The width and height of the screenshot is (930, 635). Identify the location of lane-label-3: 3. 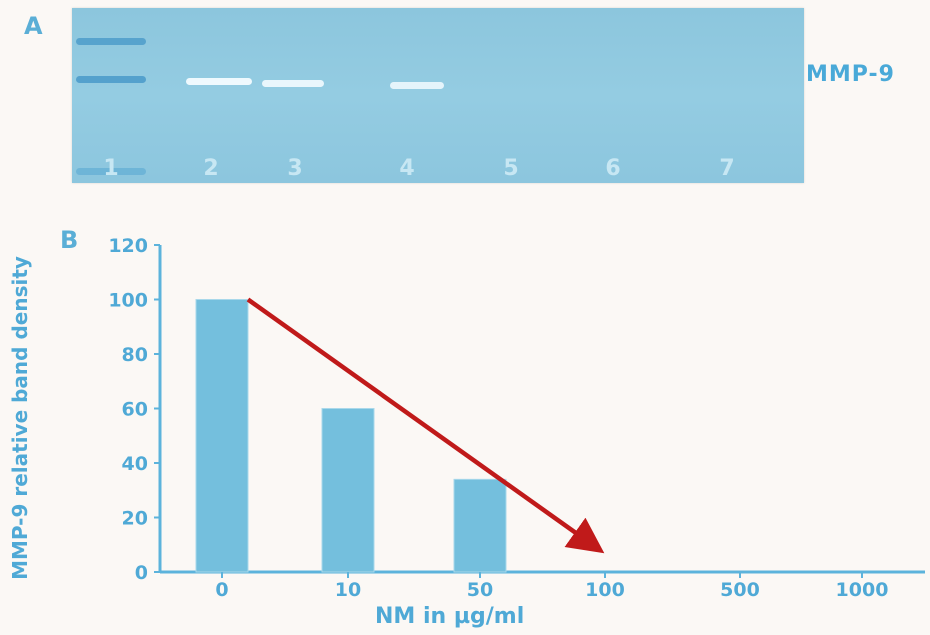
(295, 168).